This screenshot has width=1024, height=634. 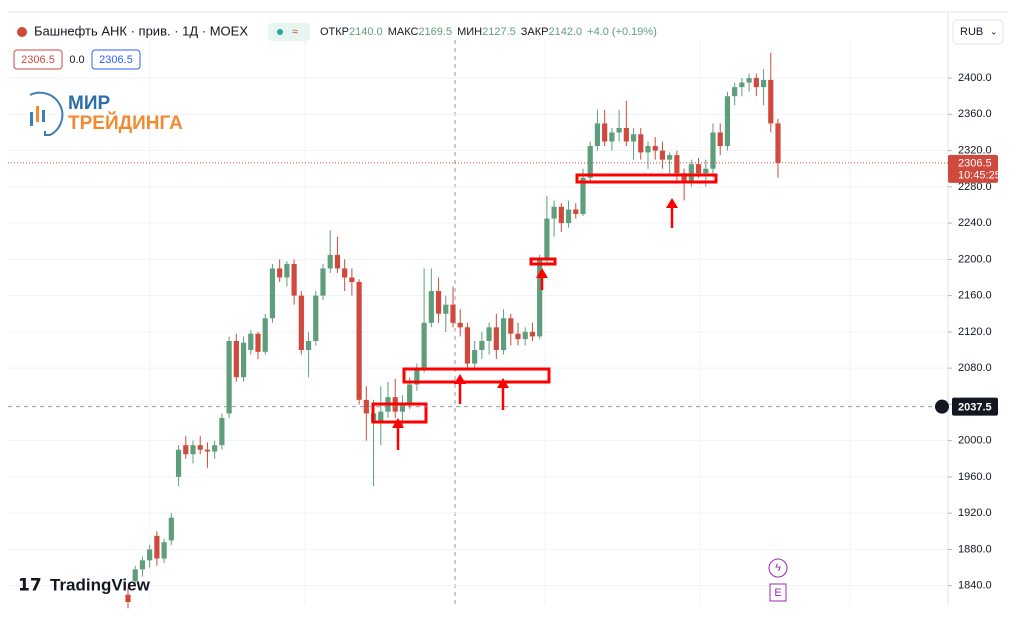 I want to click on currency-box, so click(x=978, y=32).